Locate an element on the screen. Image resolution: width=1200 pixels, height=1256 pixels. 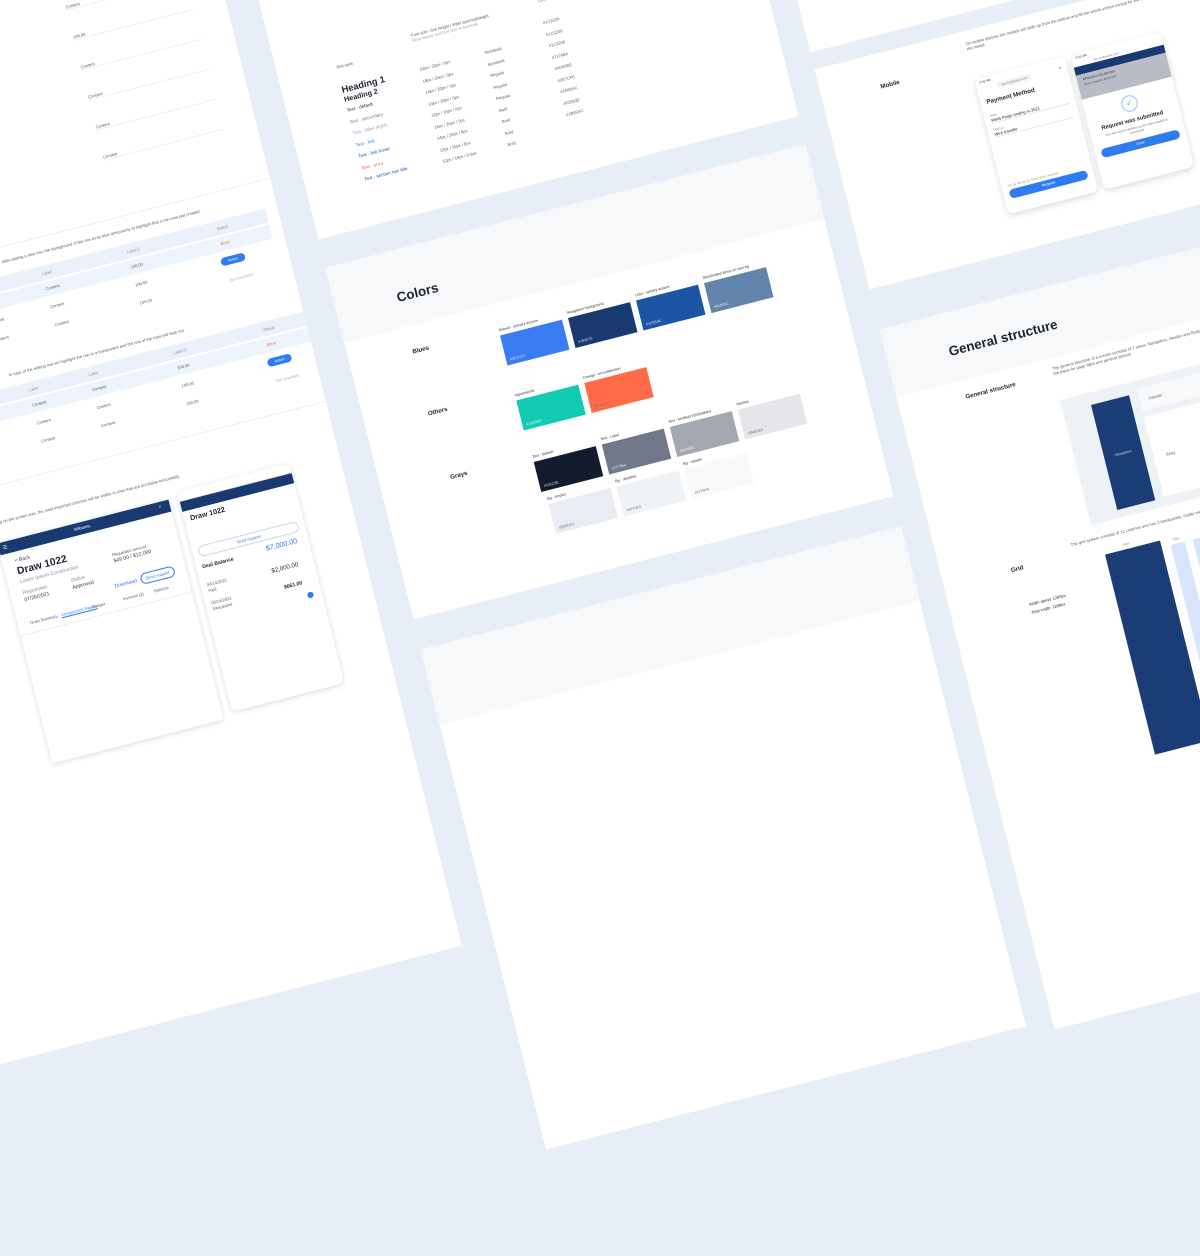
swatch-hex: #E9EDF3 is located at coordinates (566, 526).